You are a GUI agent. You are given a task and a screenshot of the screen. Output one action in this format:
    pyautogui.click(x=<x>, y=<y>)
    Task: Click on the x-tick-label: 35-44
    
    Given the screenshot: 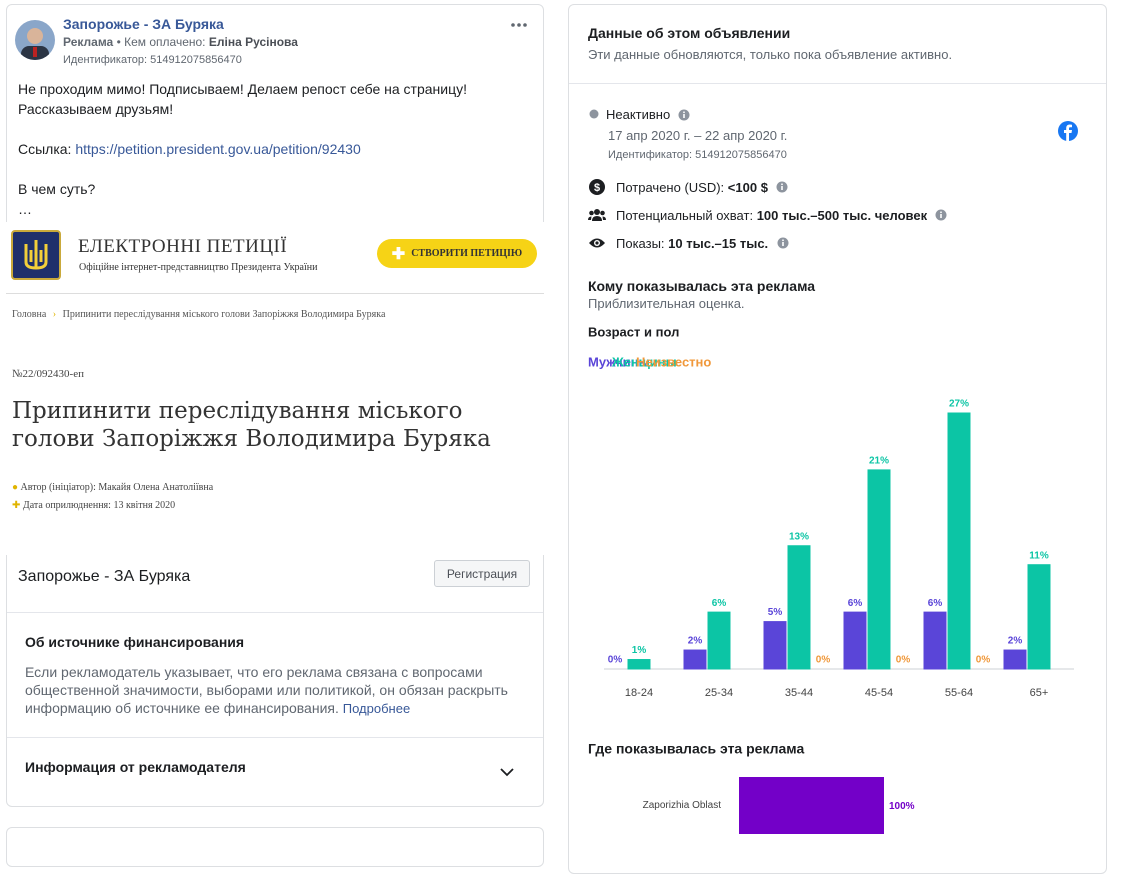 What is the action you would take?
    pyautogui.click(x=799, y=693)
    